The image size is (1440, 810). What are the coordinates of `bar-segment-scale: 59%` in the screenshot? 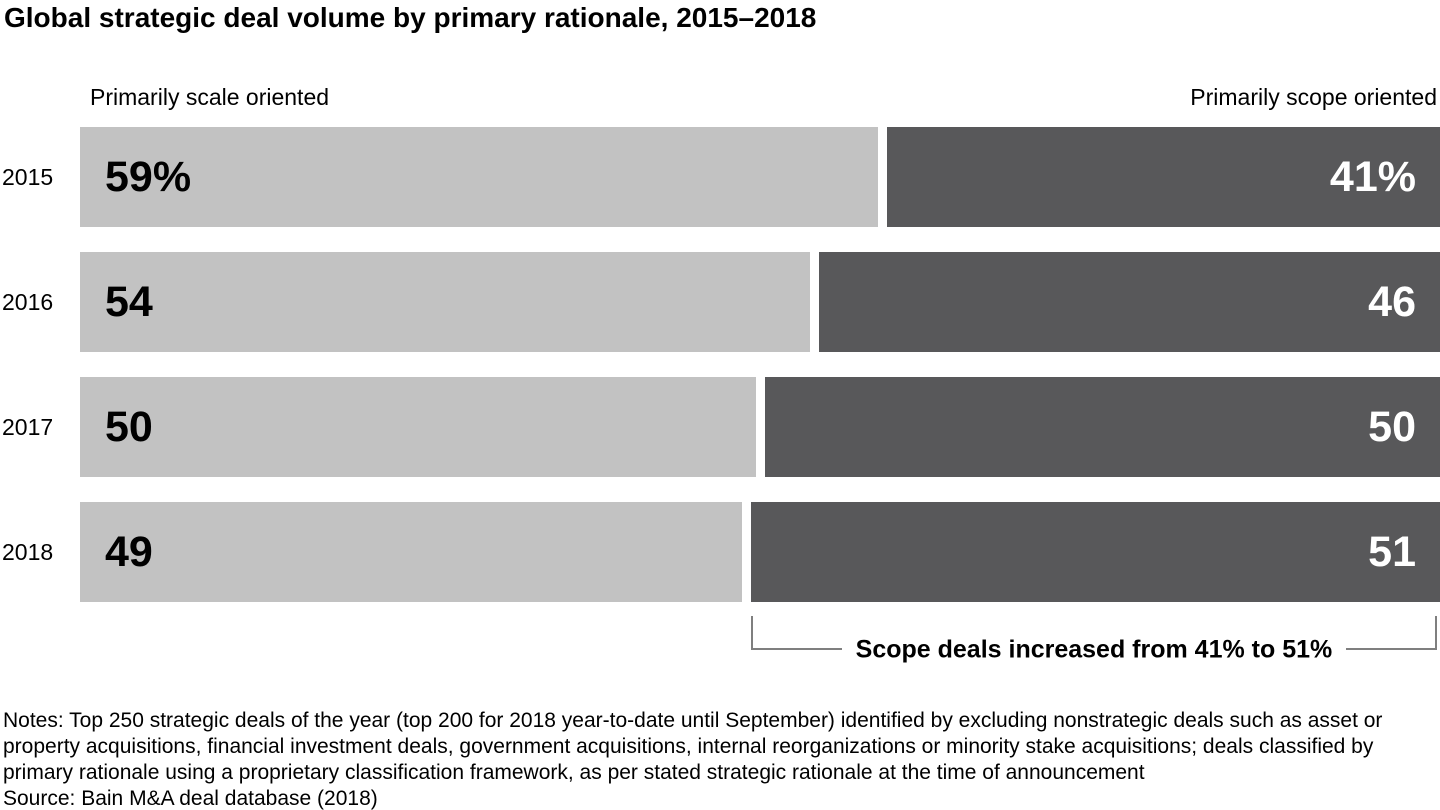 It's located at (479, 177).